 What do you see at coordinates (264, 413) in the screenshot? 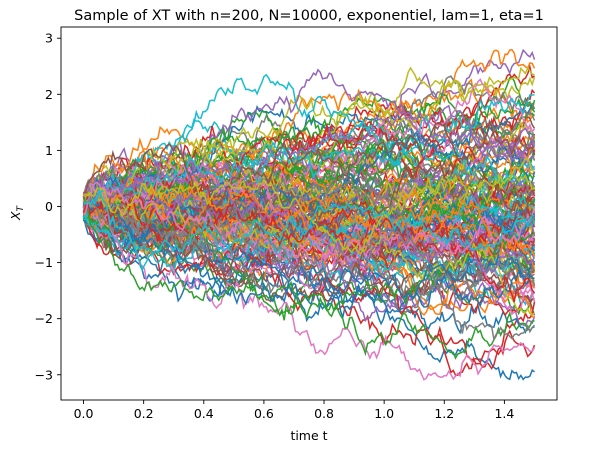
I see `x-tick-label: 0.6` at bounding box center [264, 413].